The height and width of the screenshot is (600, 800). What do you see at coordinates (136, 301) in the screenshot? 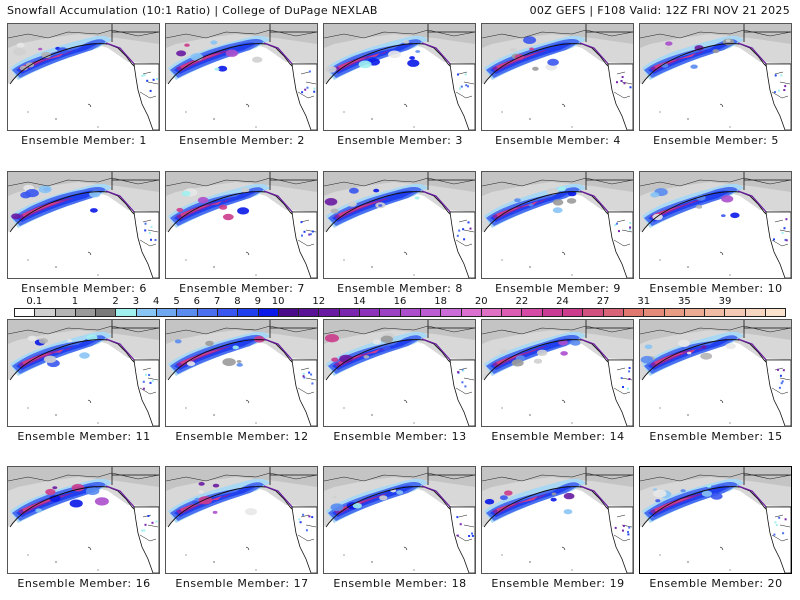
I see `colorbar-tick-label: 3` at bounding box center [136, 301].